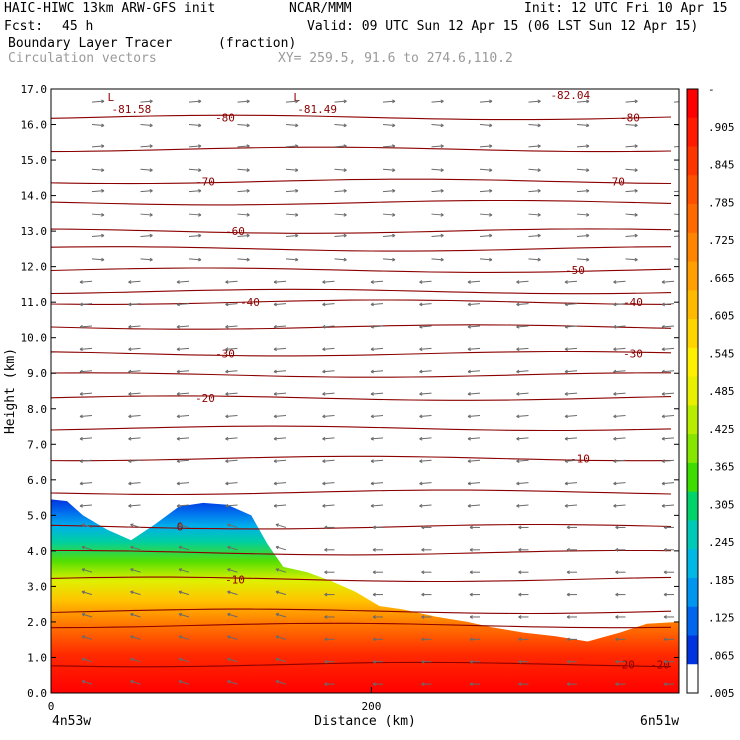  What do you see at coordinates (721, 580) in the screenshot?
I see `colorbar-label: .185` at bounding box center [721, 580].